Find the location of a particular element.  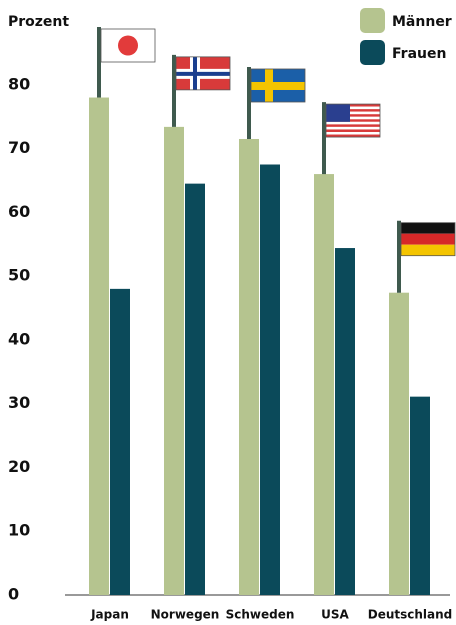

y-tick-label: 10 is located at coordinates (19, 530).